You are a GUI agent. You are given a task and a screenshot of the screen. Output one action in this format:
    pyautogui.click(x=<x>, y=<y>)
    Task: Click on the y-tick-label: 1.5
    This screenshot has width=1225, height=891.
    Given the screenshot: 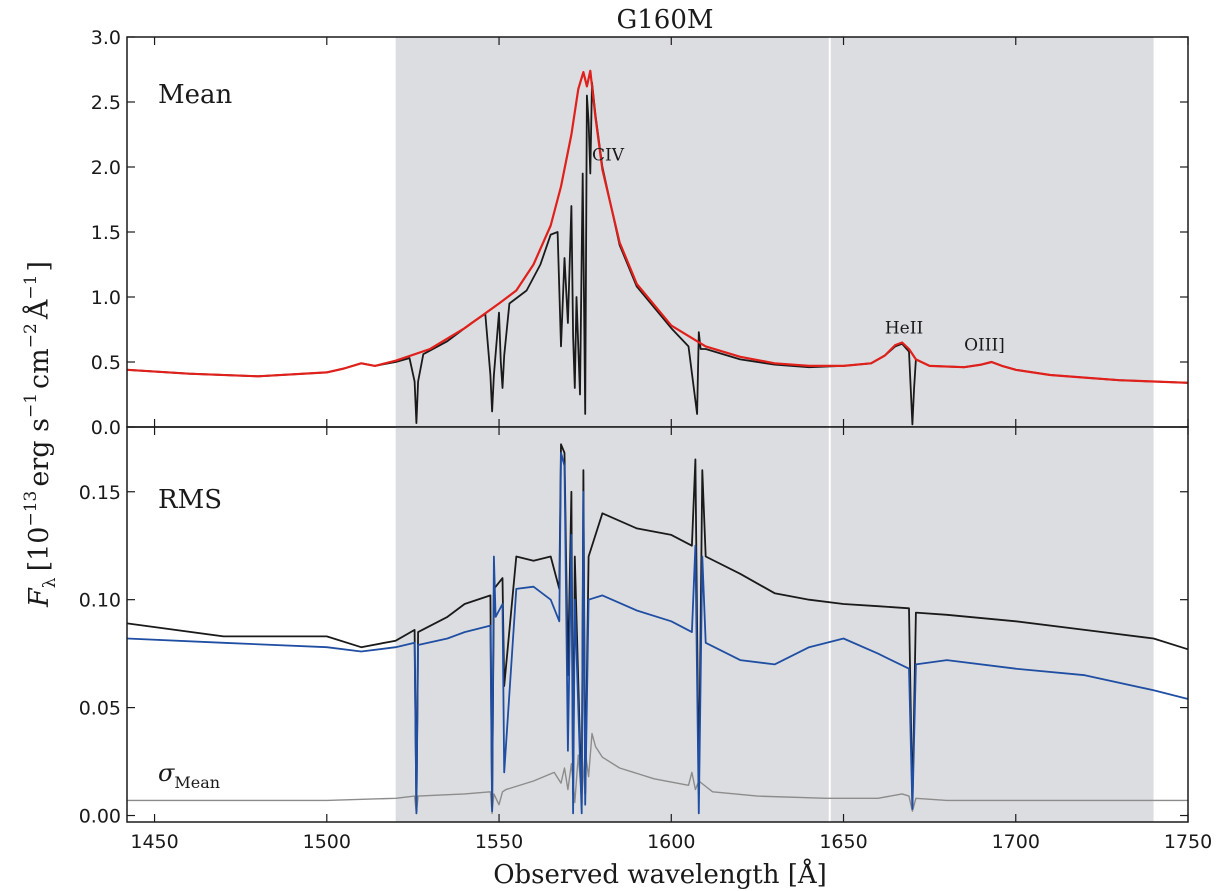 What is the action you would take?
    pyautogui.click(x=106, y=233)
    